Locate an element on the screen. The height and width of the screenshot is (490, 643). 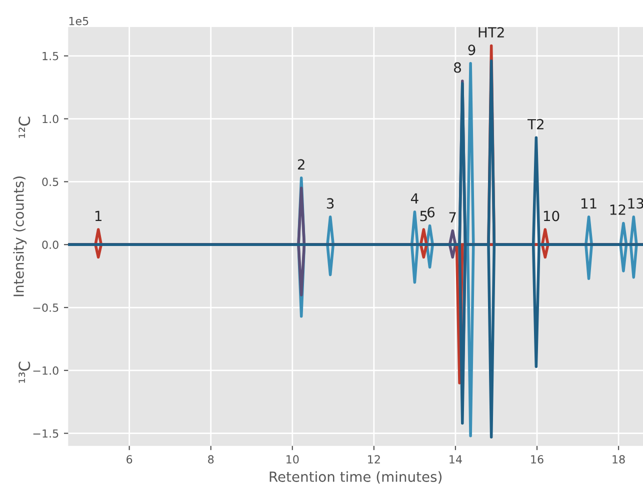
annotation: 4 is located at coordinates (414, 198).